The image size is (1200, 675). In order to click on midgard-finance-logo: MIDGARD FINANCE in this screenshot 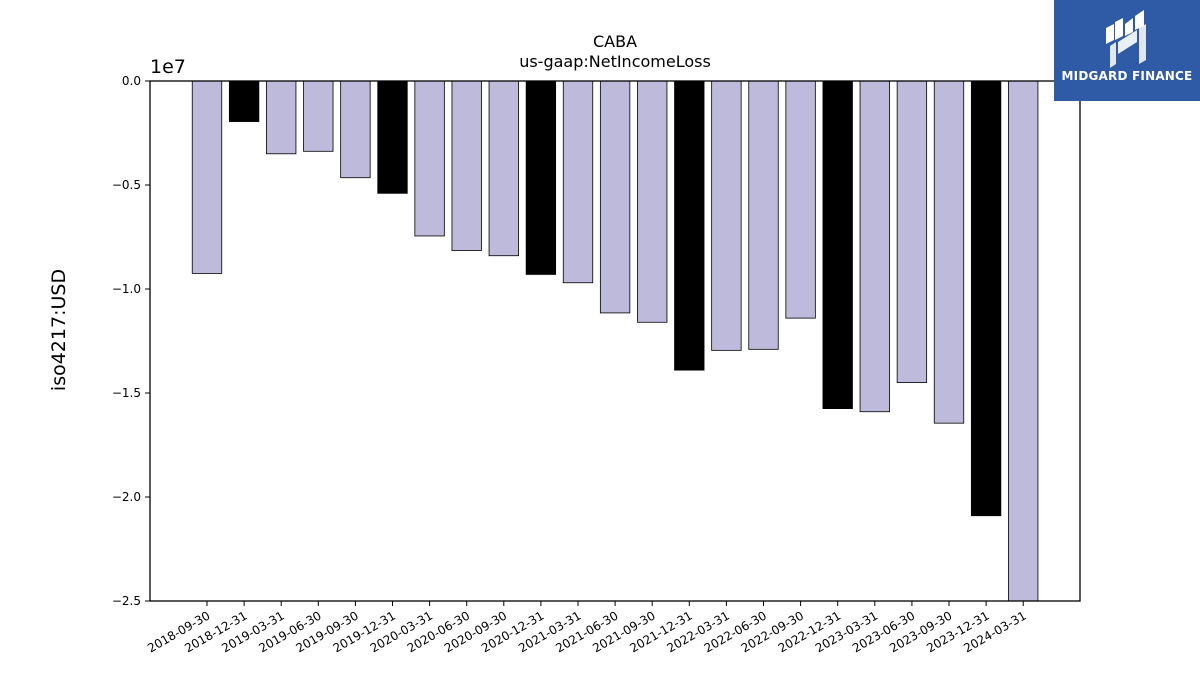, I will do `click(1127, 50)`.